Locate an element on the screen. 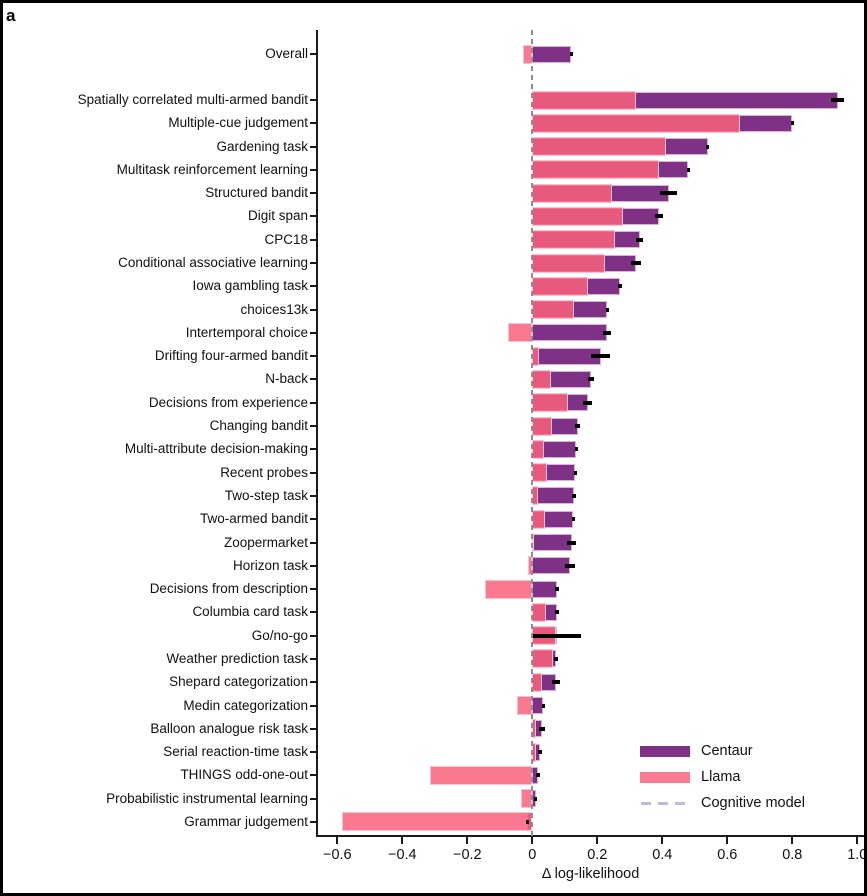 Image resolution: width=867 pixels, height=896 pixels. row-label: Drifting four-armed bandit is located at coordinates (231, 356).